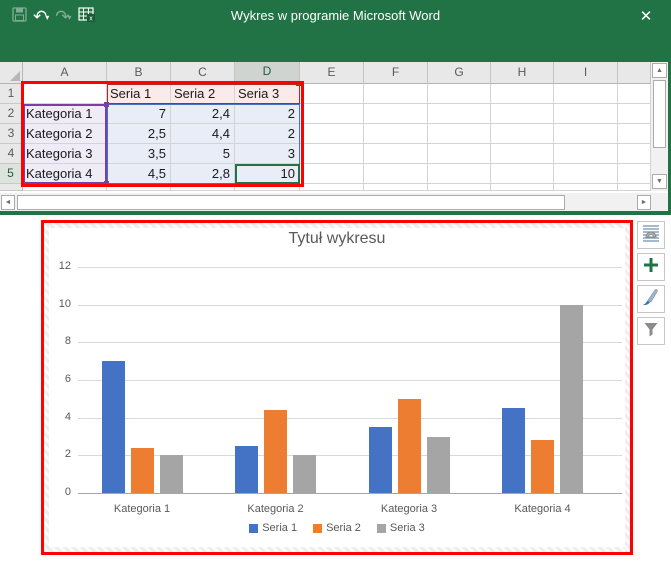 This screenshot has height=566, width=671. I want to click on bar-Seria 2-Kategoria 2, so click(275, 451).